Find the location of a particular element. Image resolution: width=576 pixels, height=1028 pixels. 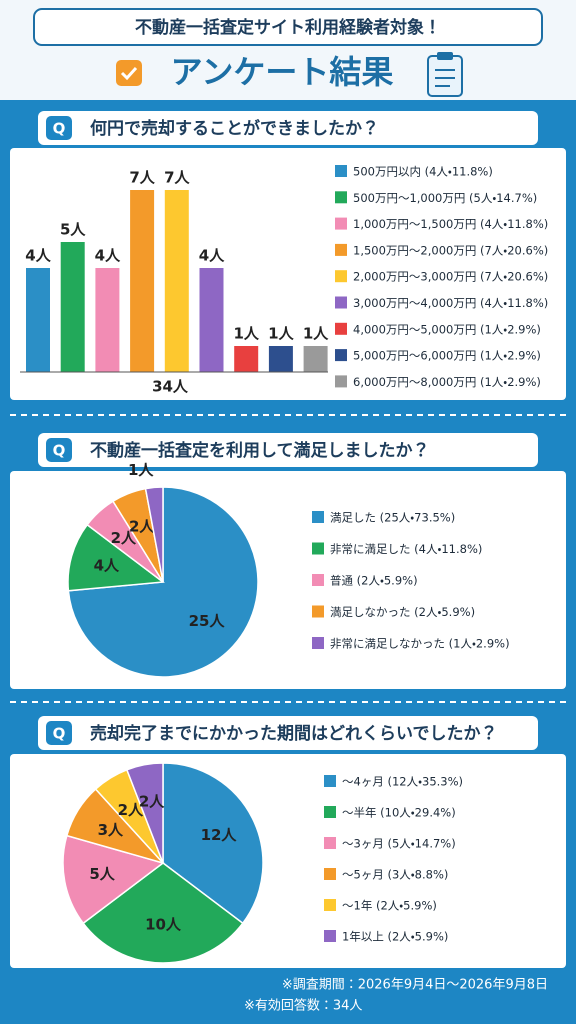

legend-label: 2,000万円〜3,000万円 (7人・20.6%) is located at coordinates (450, 277).